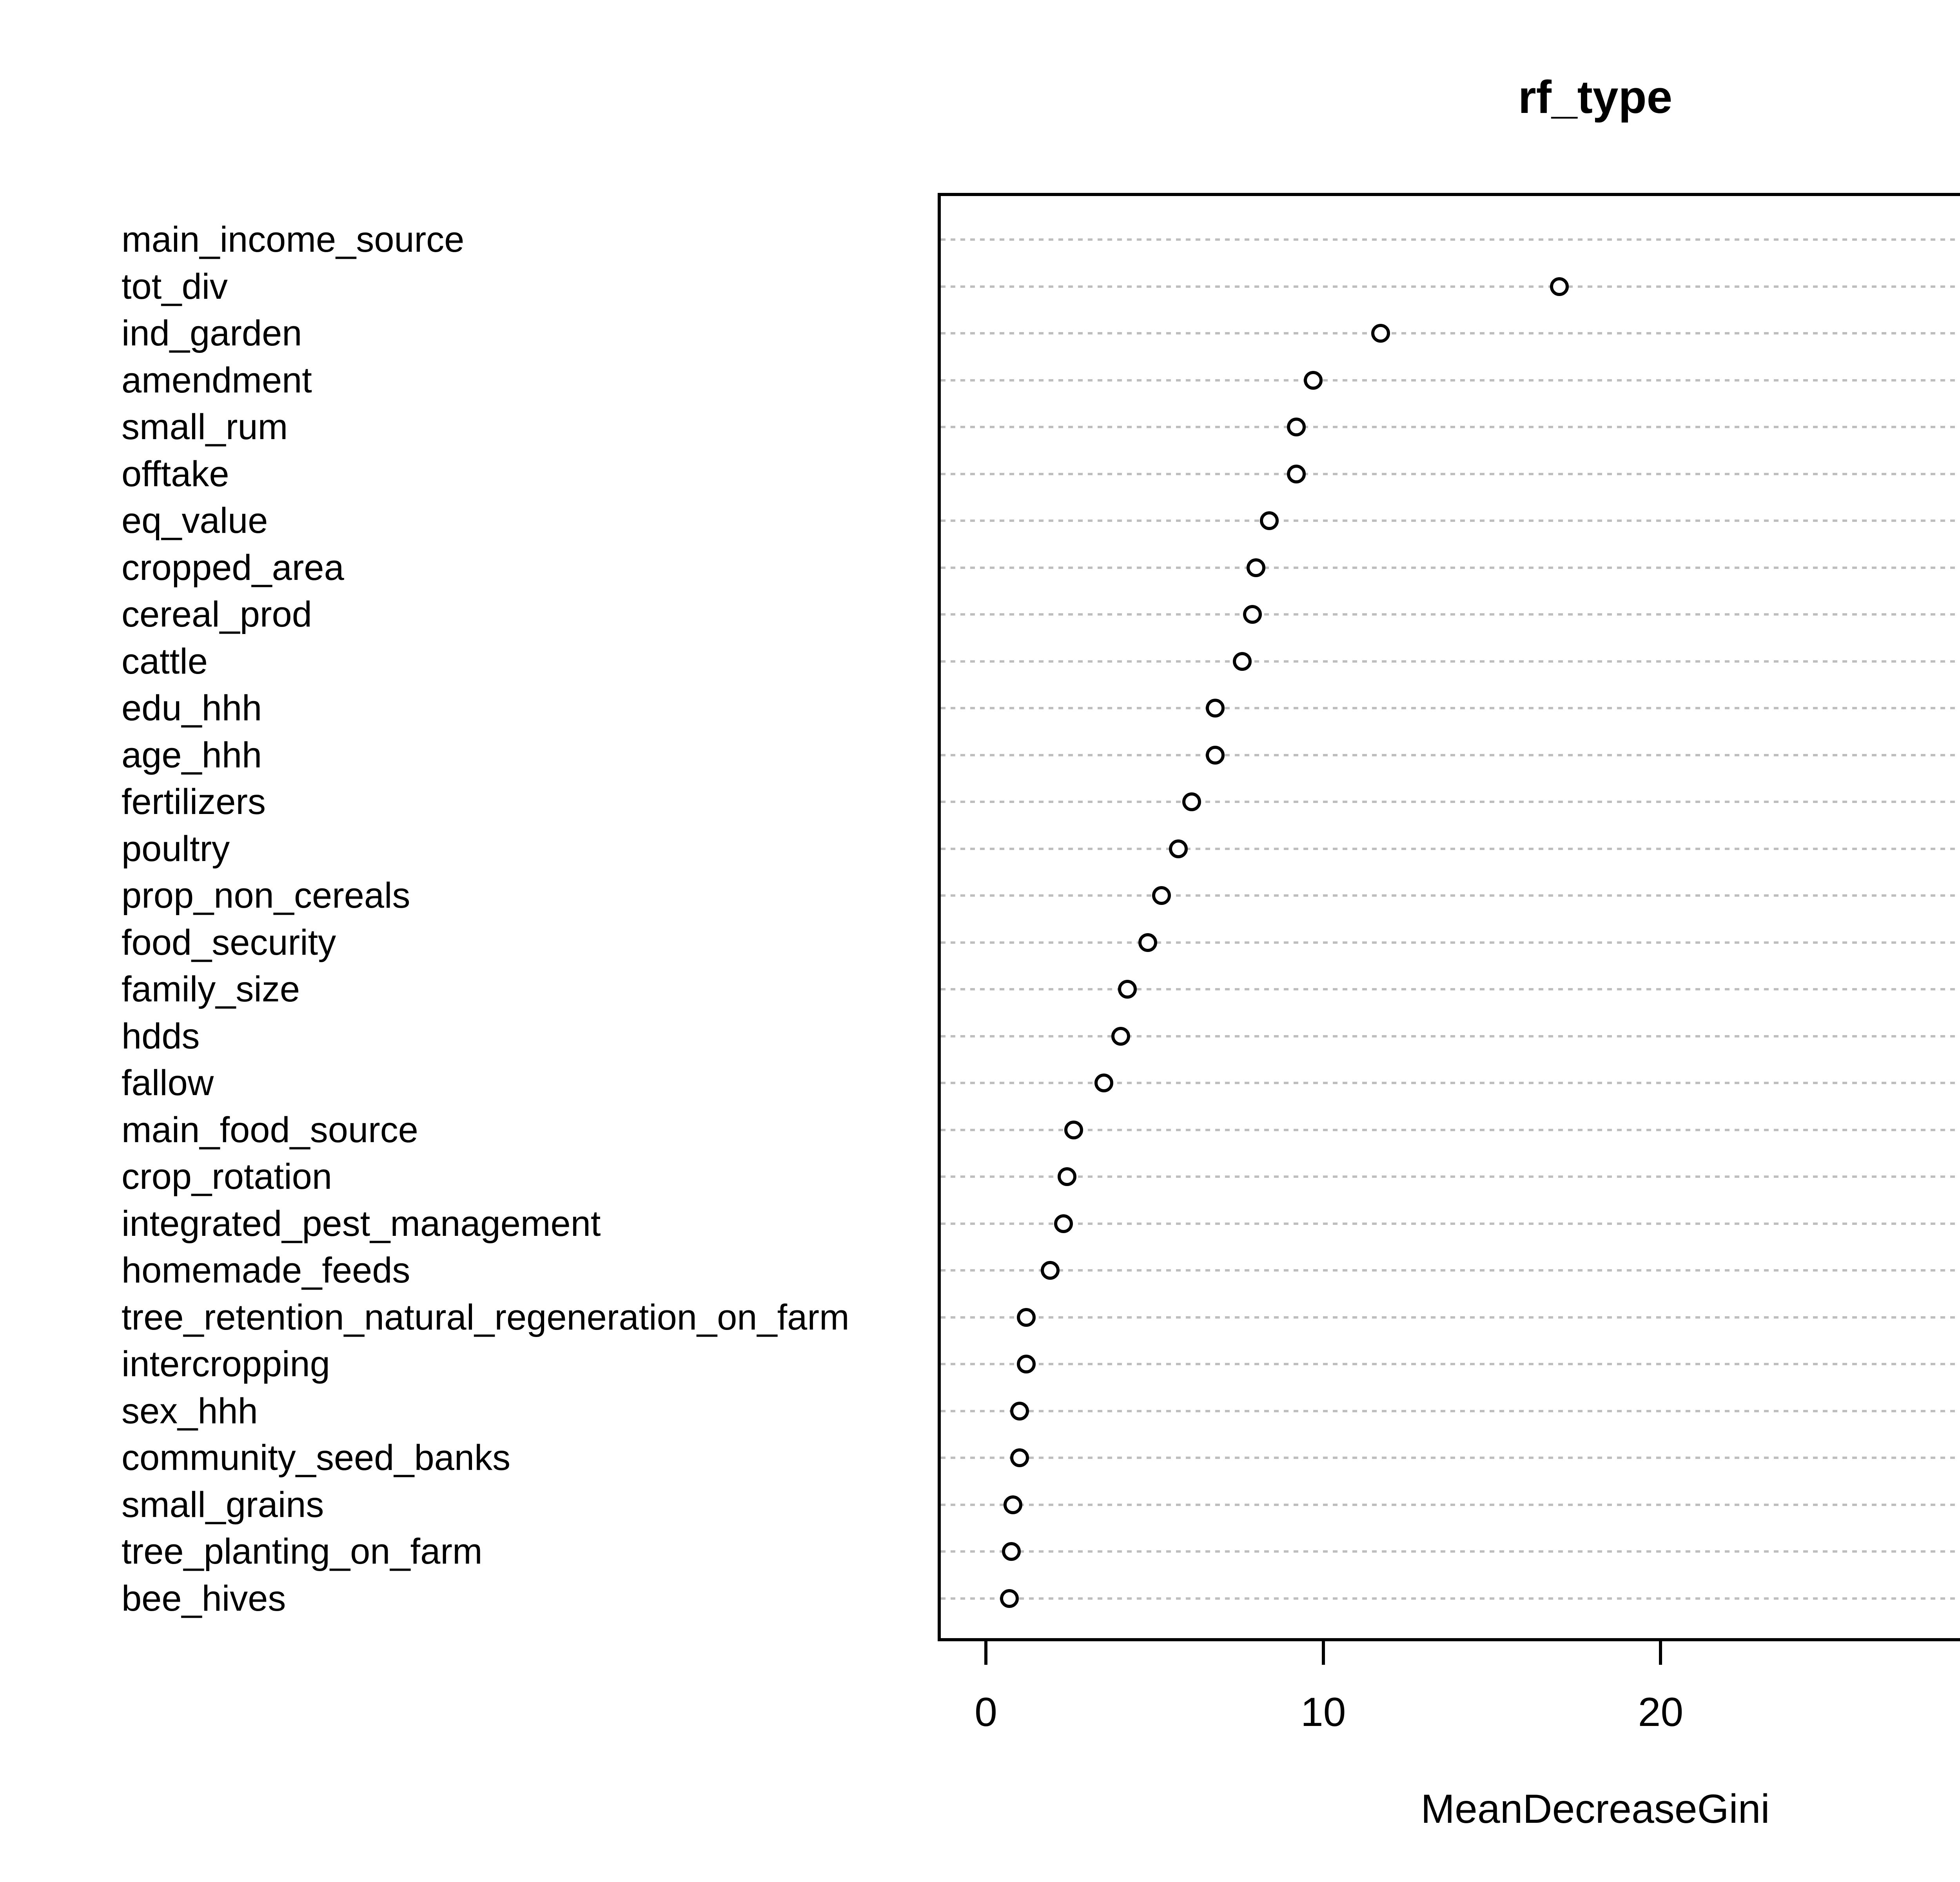 The width and height of the screenshot is (1960, 1882). What do you see at coordinates (223, 1504) in the screenshot?
I see `category-label: small_grains` at bounding box center [223, 1504].